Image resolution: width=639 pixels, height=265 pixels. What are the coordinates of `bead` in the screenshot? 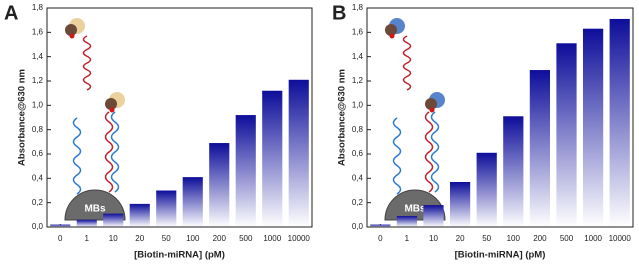 It's located at (95, 205).